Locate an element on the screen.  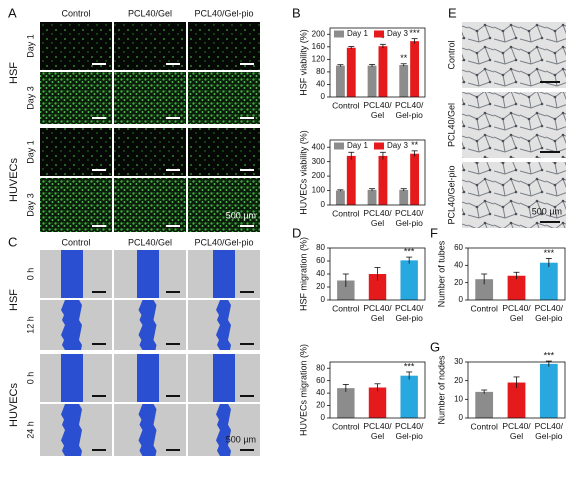
y-axis-label: HUVECs migration (%) is located at coordinates (303, 390).